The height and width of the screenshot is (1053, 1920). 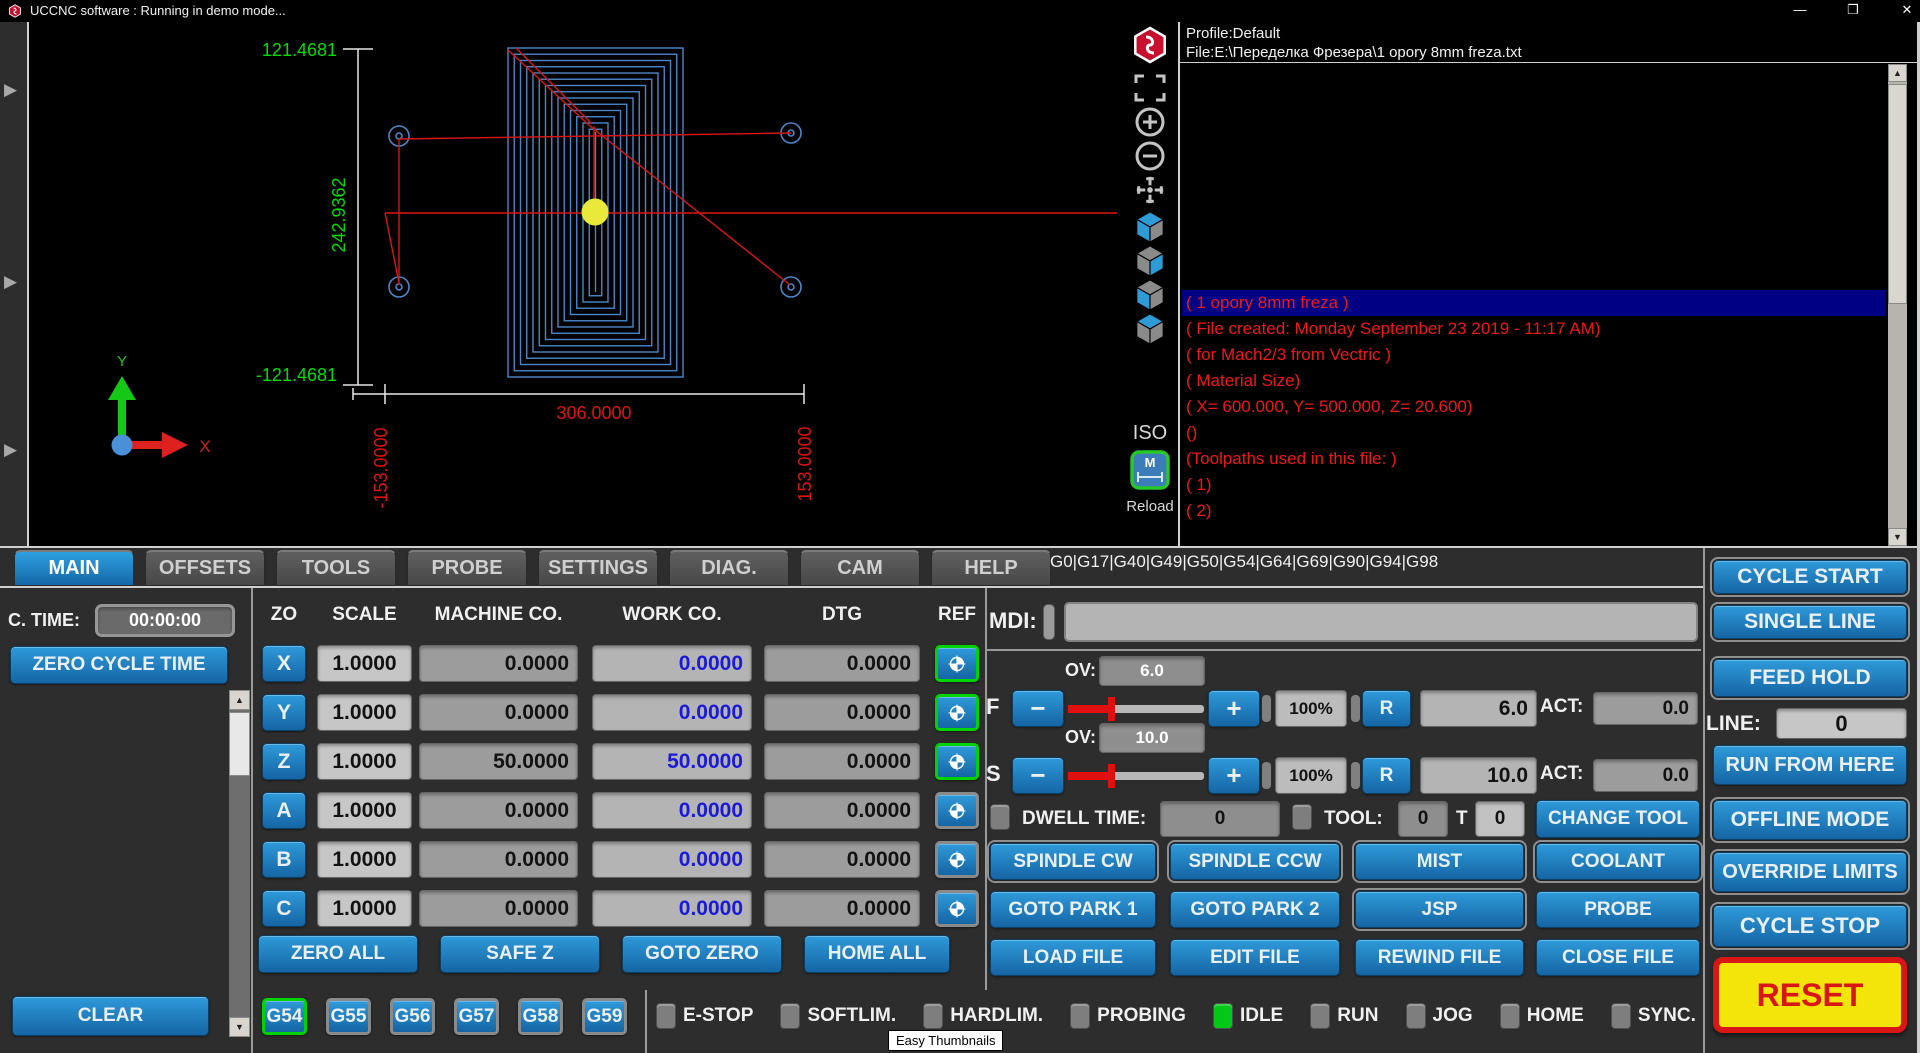 What do you see at coordinates (364, 663) in the screenshot?
I see `scale-display-x: 1.0000` at bounding box center [364, 663].